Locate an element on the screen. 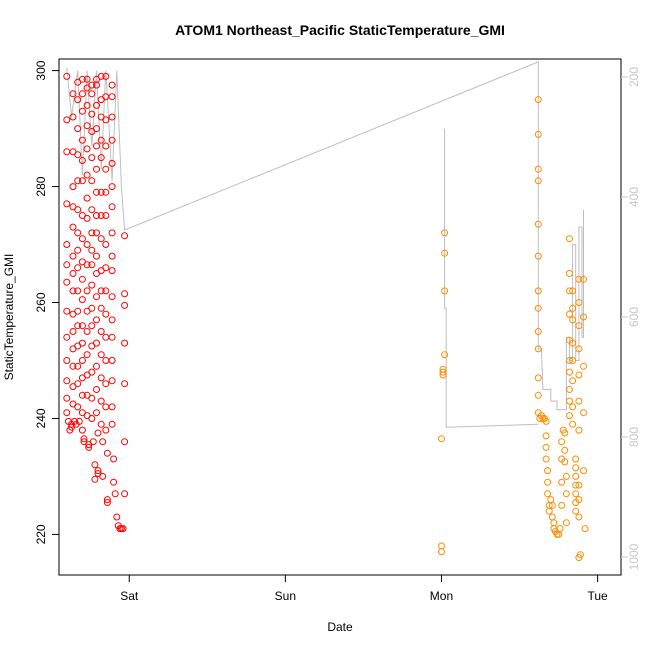  y-tick-label: 260 is located at coordinates (41, 302).